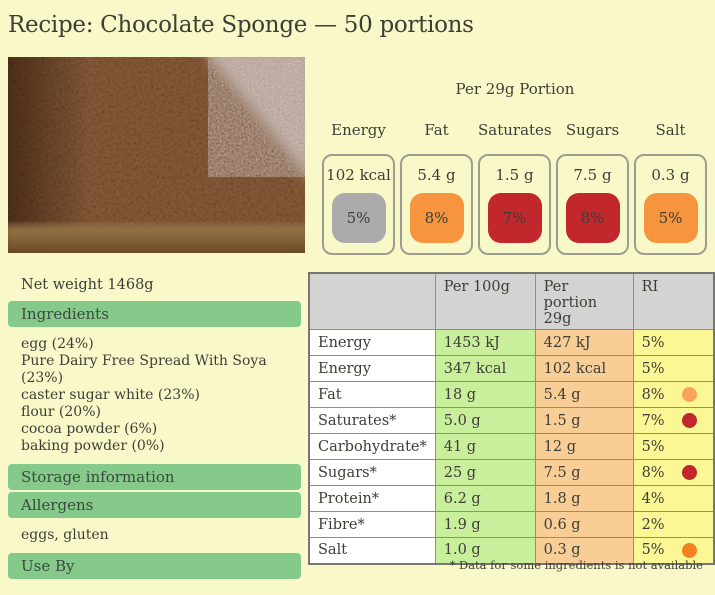 This screenshot has width=715, height=595. I want to click on per-portion-cell: 1.5 g, so click(584, 420).